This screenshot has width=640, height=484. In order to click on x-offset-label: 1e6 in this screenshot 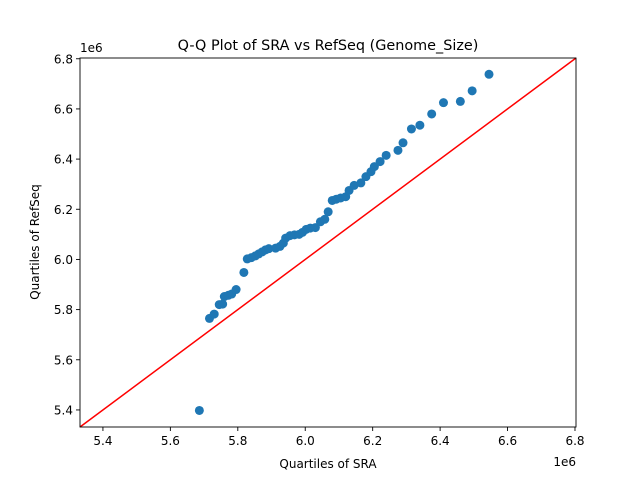, I will do `click(564, 462)`.